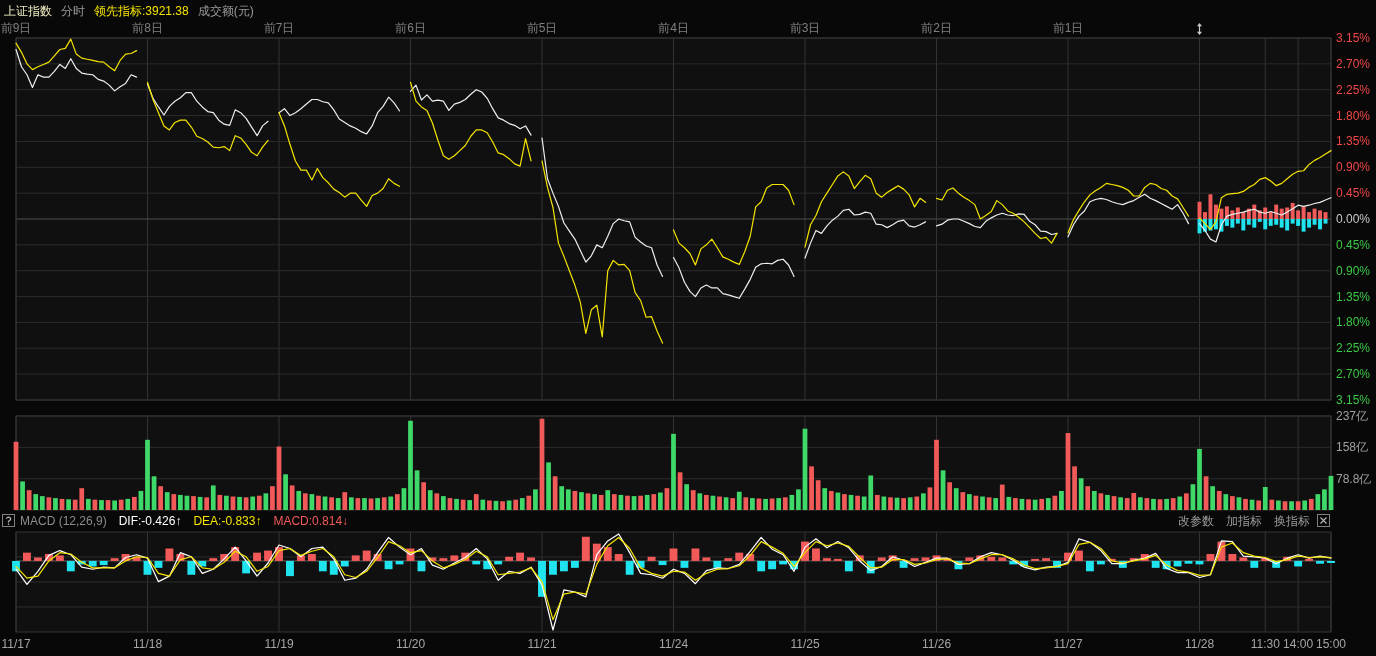 The image size is (1376, 656). Describe the element at coordinates (805, 644) in the screenshot. I see `x-tick-label: 11/25` at that location.